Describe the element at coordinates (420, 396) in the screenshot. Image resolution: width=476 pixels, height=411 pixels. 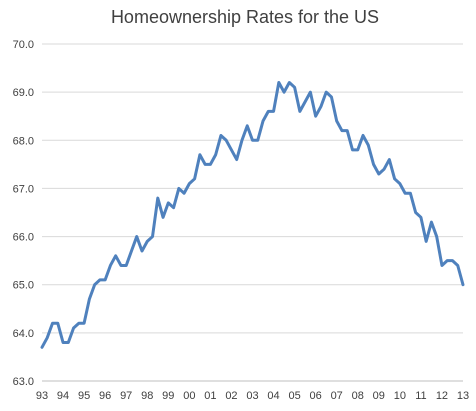
I see `x-tick-label: 11` at that location.